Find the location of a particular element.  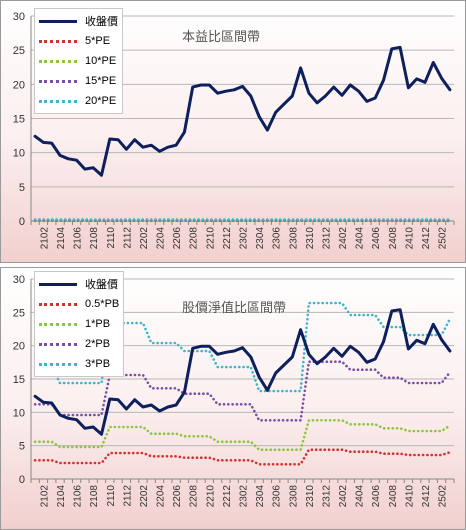

legend-label: 5*PE is located at coordinates (98, 41).